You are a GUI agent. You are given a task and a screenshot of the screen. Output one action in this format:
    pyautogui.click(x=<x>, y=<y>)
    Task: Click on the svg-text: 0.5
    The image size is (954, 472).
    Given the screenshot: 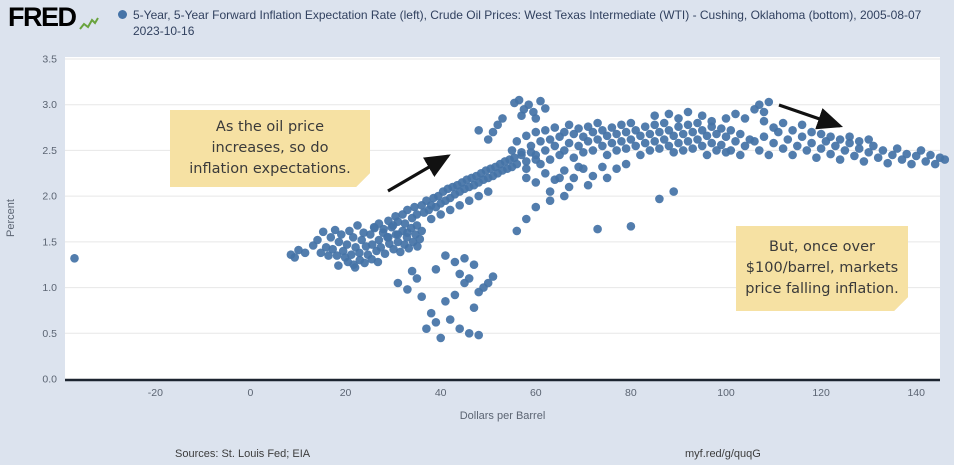 What is the action you would take?
    pyautogui.click(x=49, y=334)
    